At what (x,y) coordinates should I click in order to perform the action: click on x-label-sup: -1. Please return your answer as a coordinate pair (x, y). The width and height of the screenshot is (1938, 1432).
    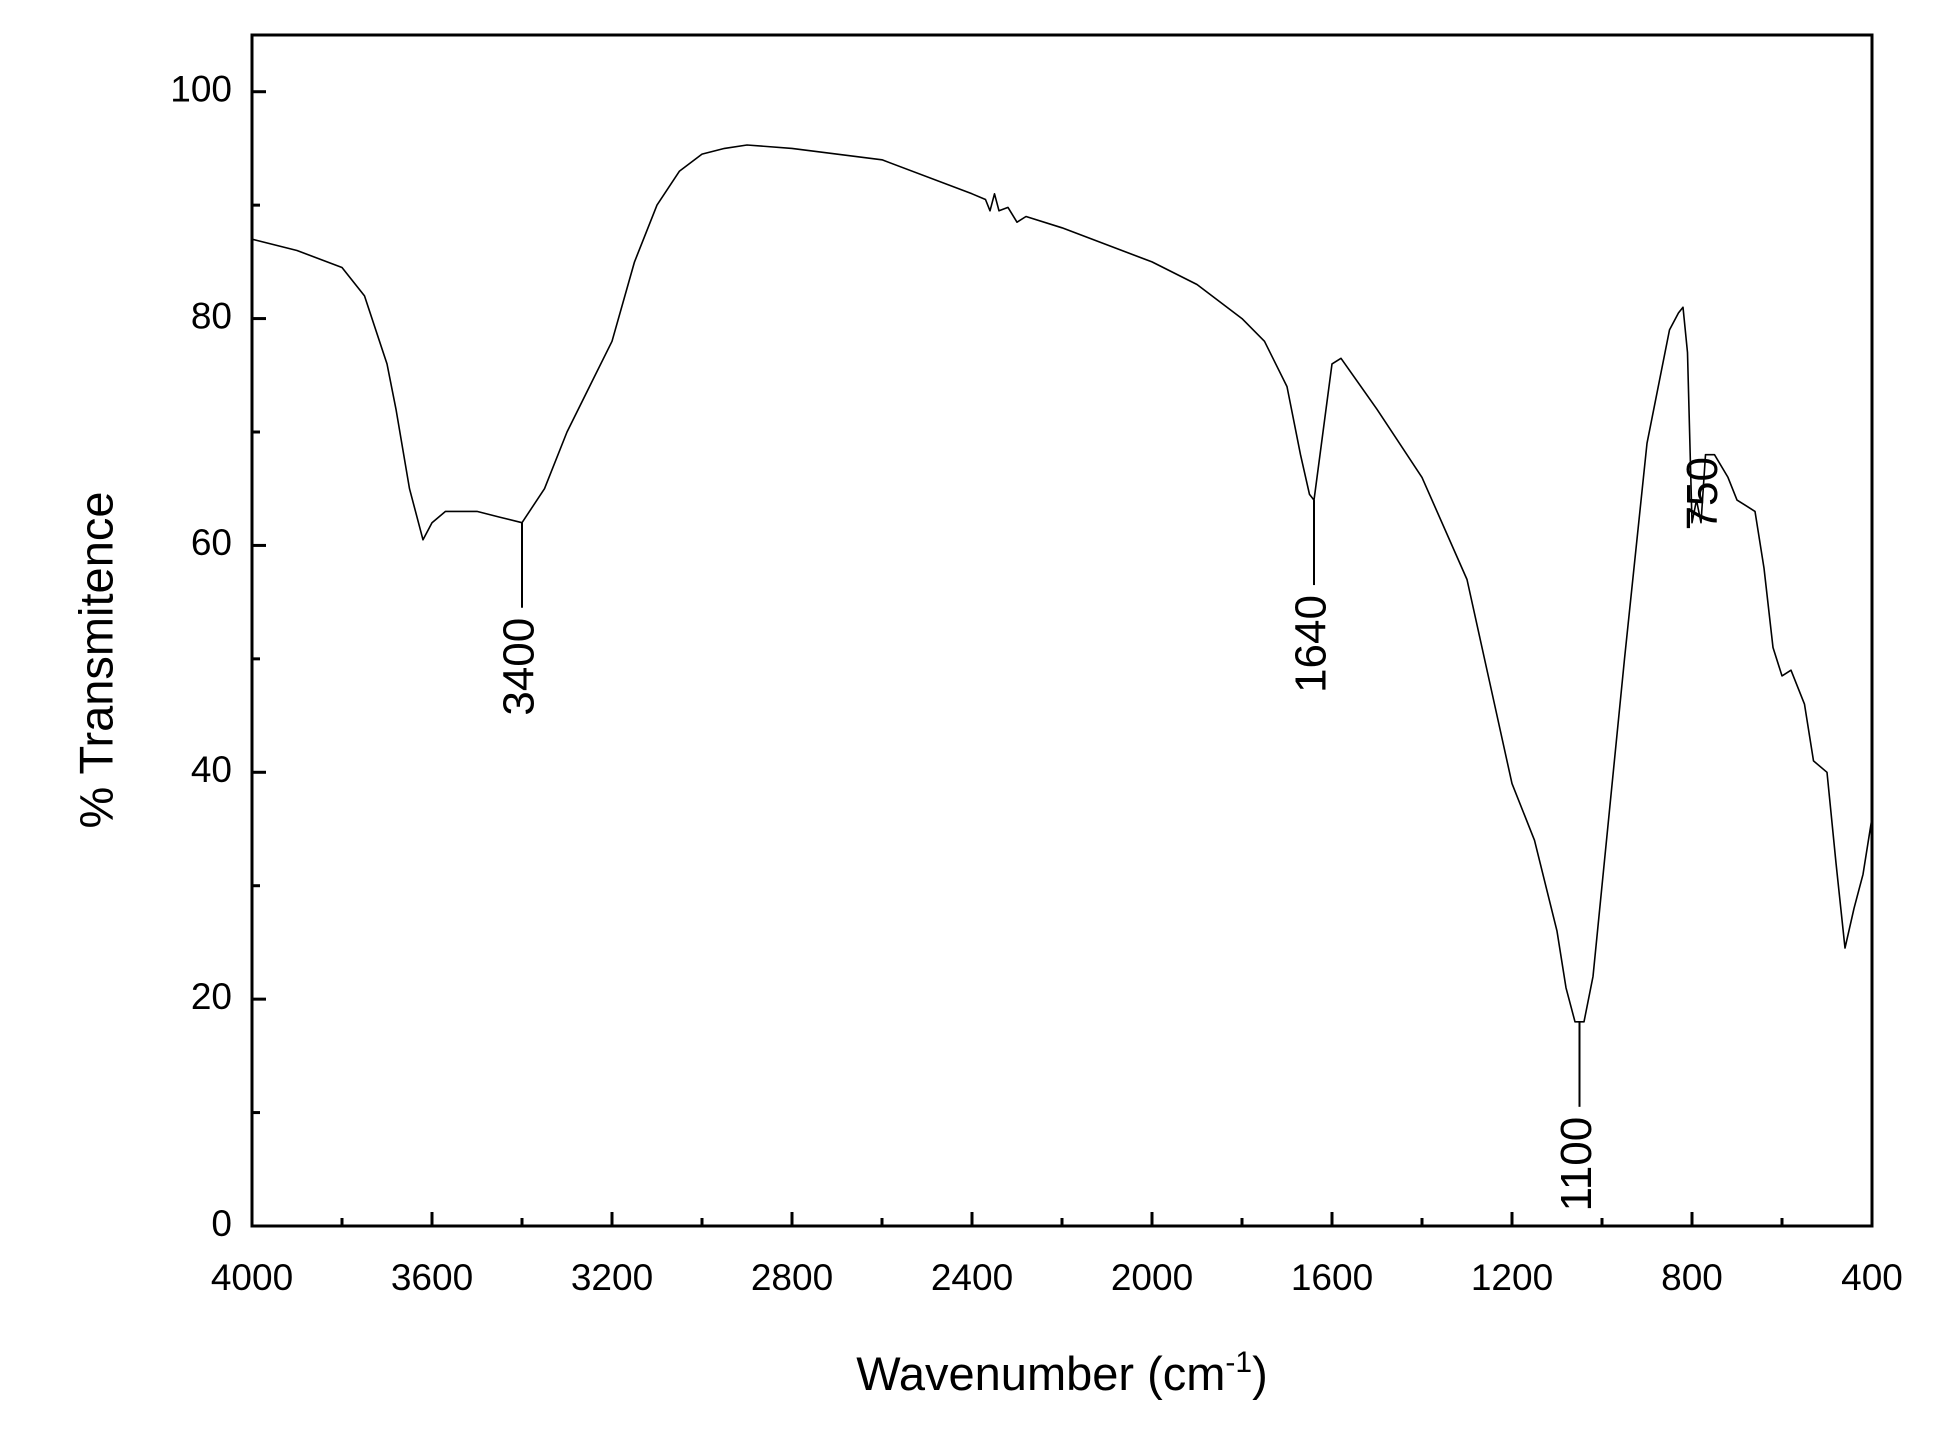
    Looking at the image, I should click on (1238, 1362).